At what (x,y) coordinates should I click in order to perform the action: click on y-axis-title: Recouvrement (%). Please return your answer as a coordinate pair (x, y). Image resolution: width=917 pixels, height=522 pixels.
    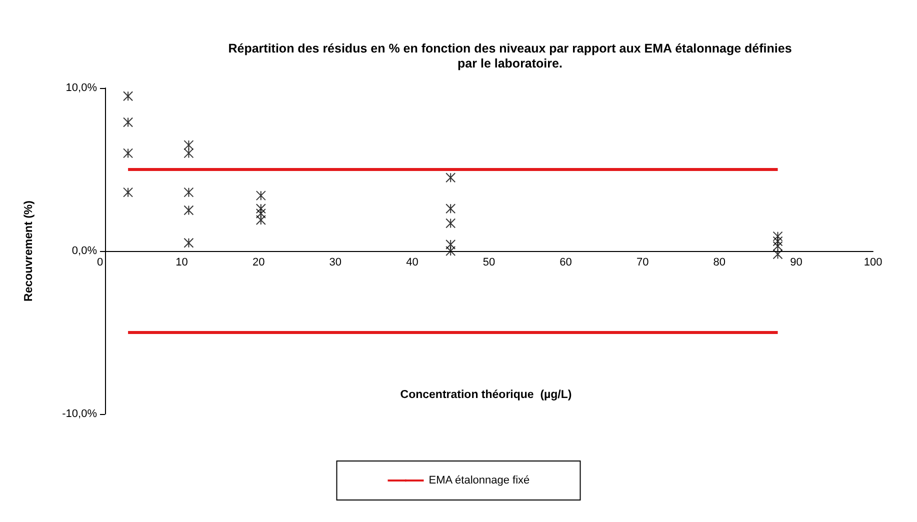
    Looking at the image, I should click on (29, 251).